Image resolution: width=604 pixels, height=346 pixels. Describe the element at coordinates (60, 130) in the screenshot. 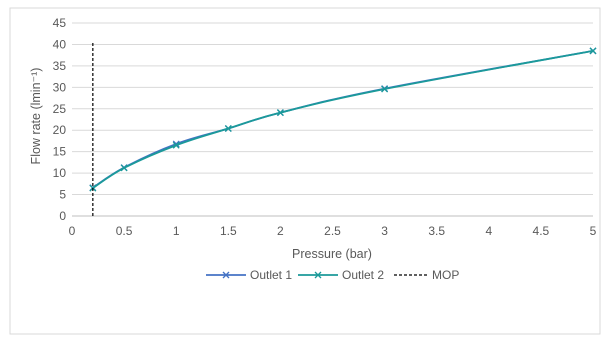

I see `y-tick-label: 20` at that location.